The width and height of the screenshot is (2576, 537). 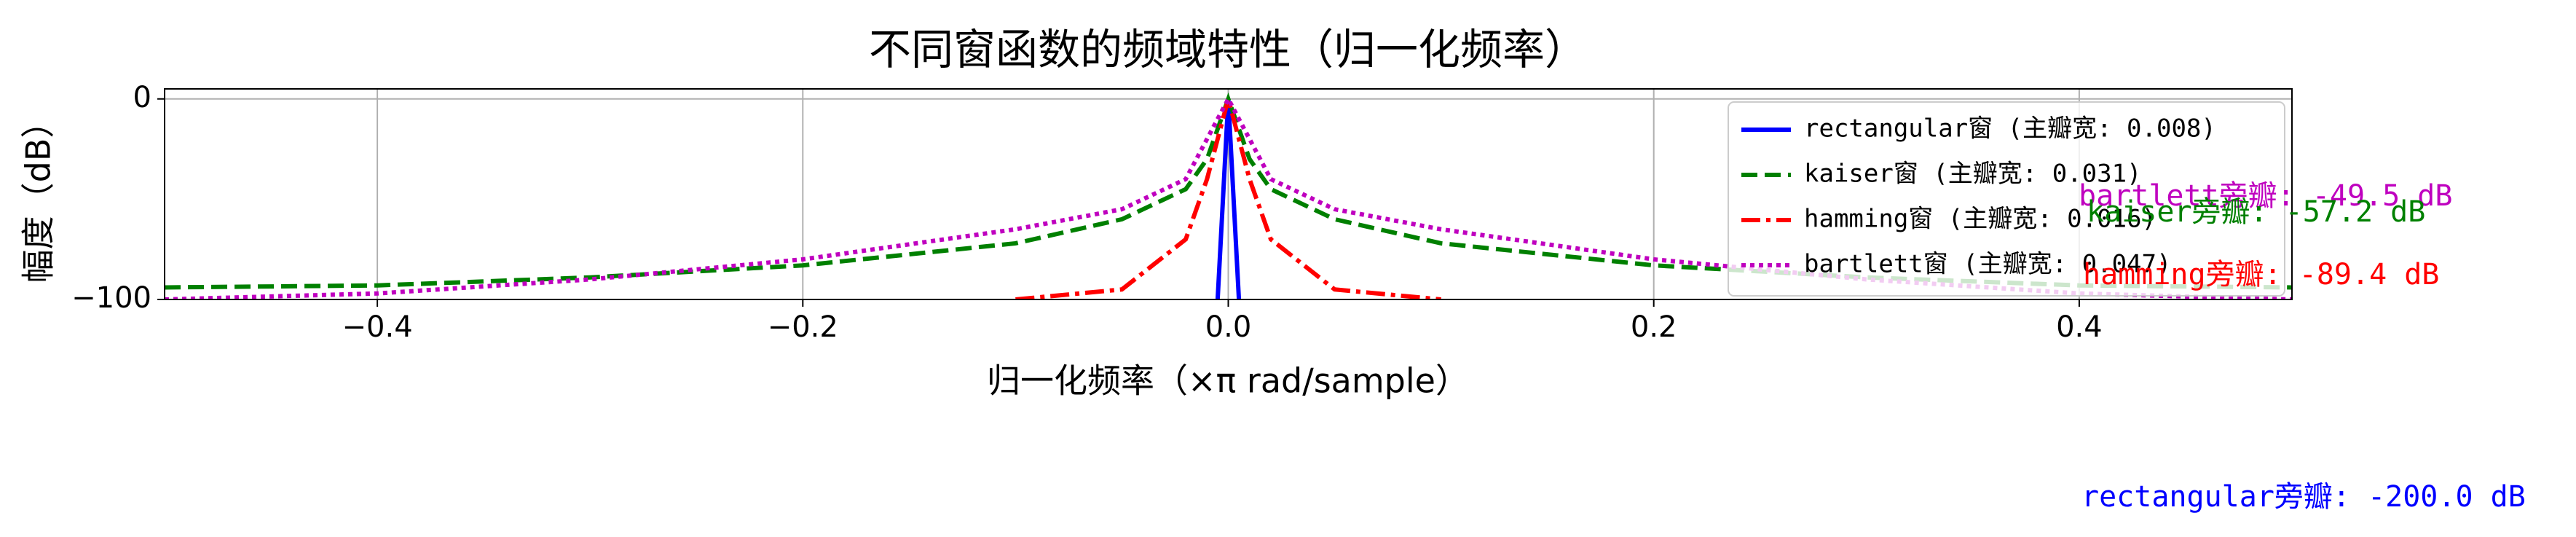 What do you see at coordinates (1228, 327) in the screenshot?
I see `x-tick-label: 0.0` at bounding box center [1228, 327].